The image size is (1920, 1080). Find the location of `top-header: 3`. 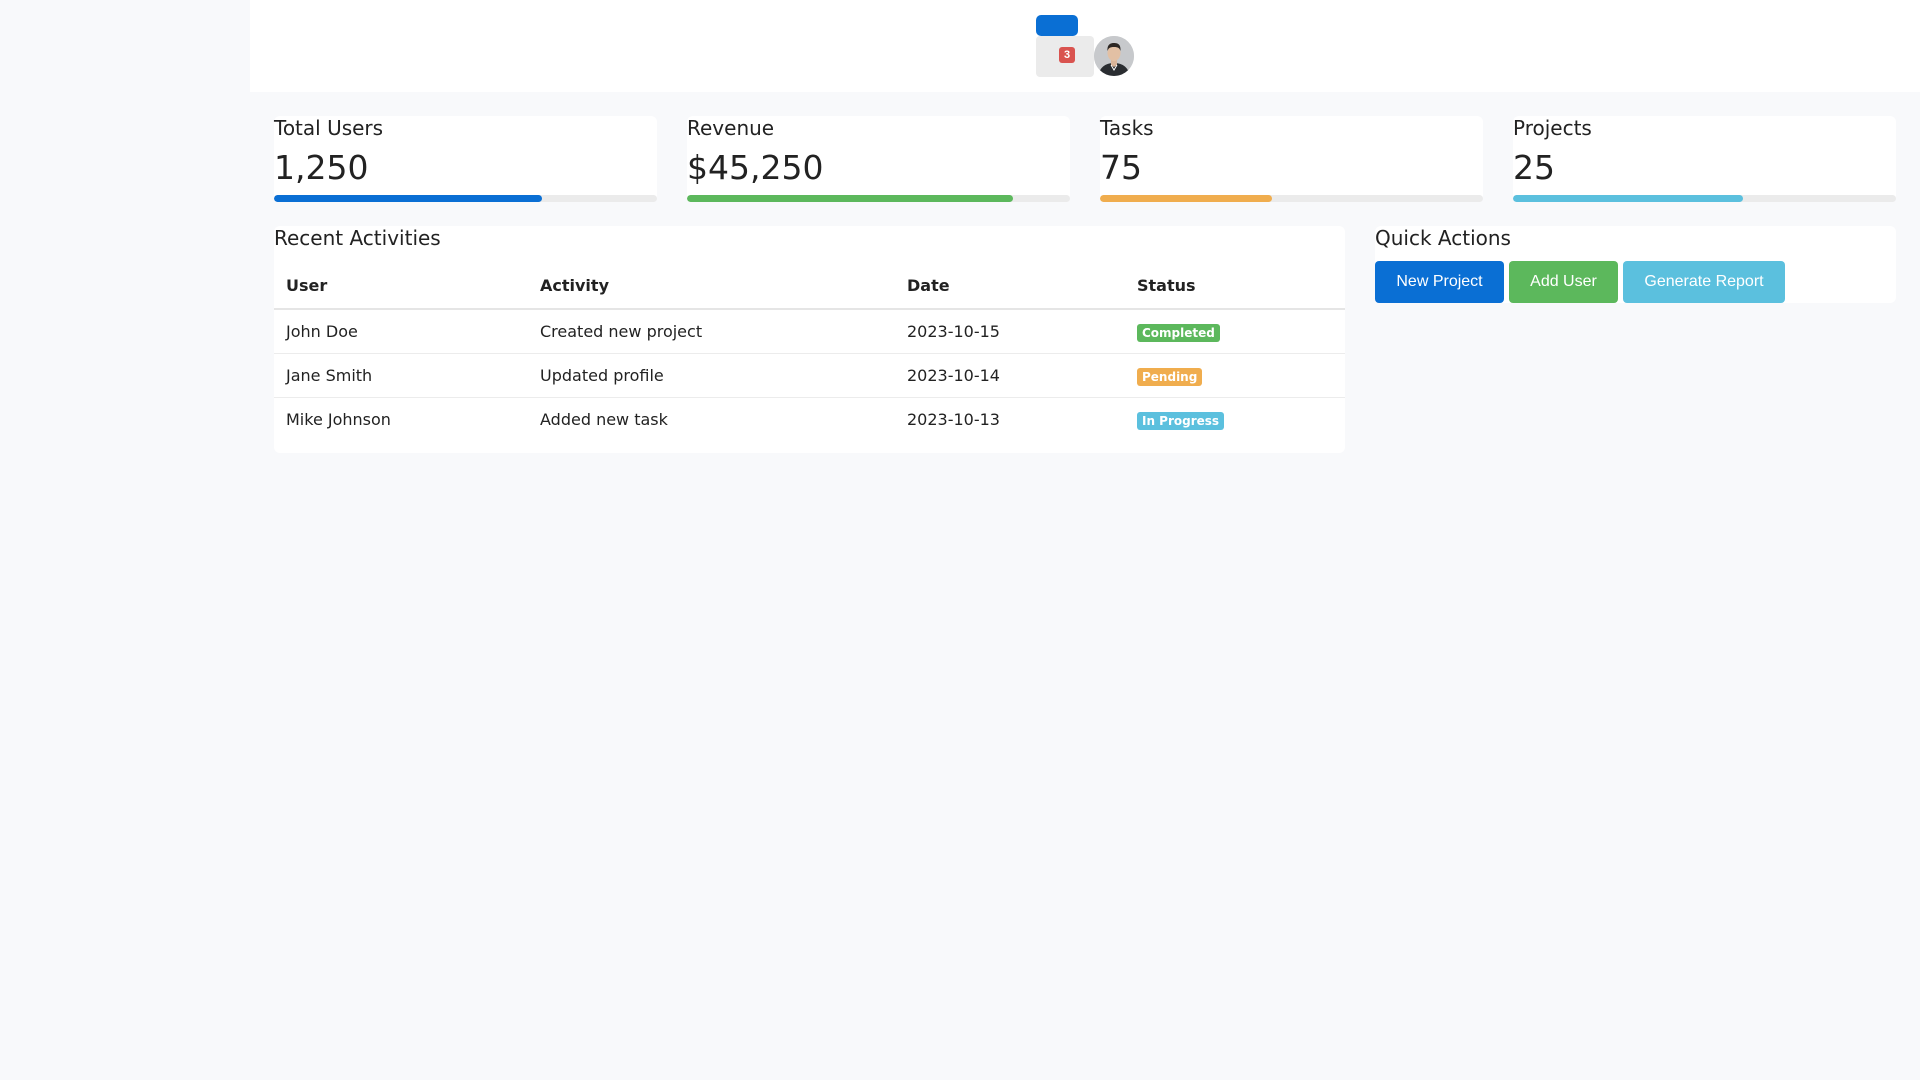

top-header: 3 is located at coordinates (1085, 46).